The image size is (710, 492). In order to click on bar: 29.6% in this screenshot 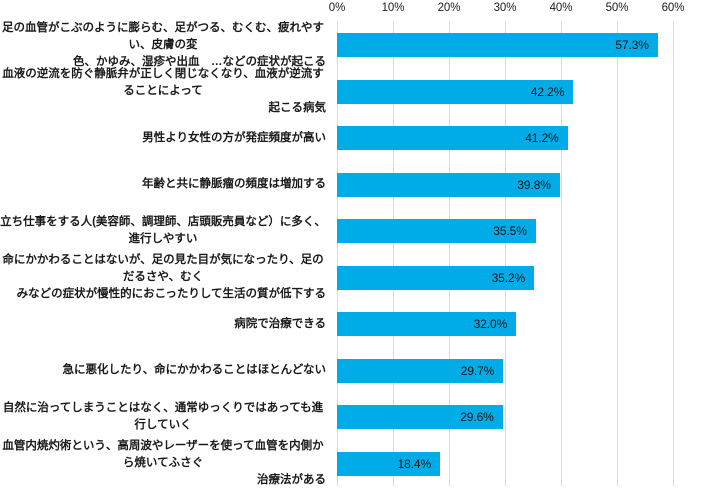, I will do `click(420, 417)`.